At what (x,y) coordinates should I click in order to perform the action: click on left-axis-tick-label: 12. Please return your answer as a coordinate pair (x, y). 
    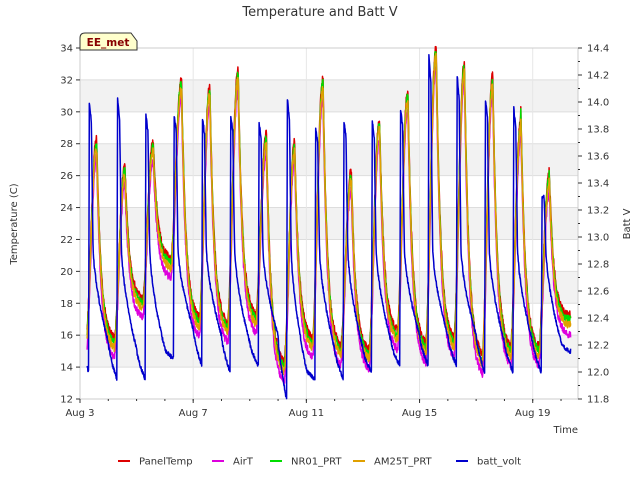
    Looking at the image, I should click on (66, 400).